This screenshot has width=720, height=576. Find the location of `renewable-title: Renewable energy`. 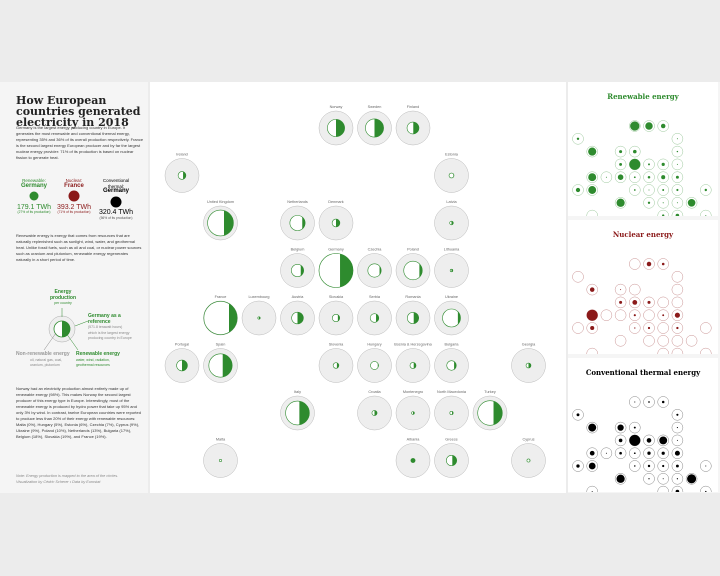

renewable-title: Renewable energy is located at coordinates (643, 96).